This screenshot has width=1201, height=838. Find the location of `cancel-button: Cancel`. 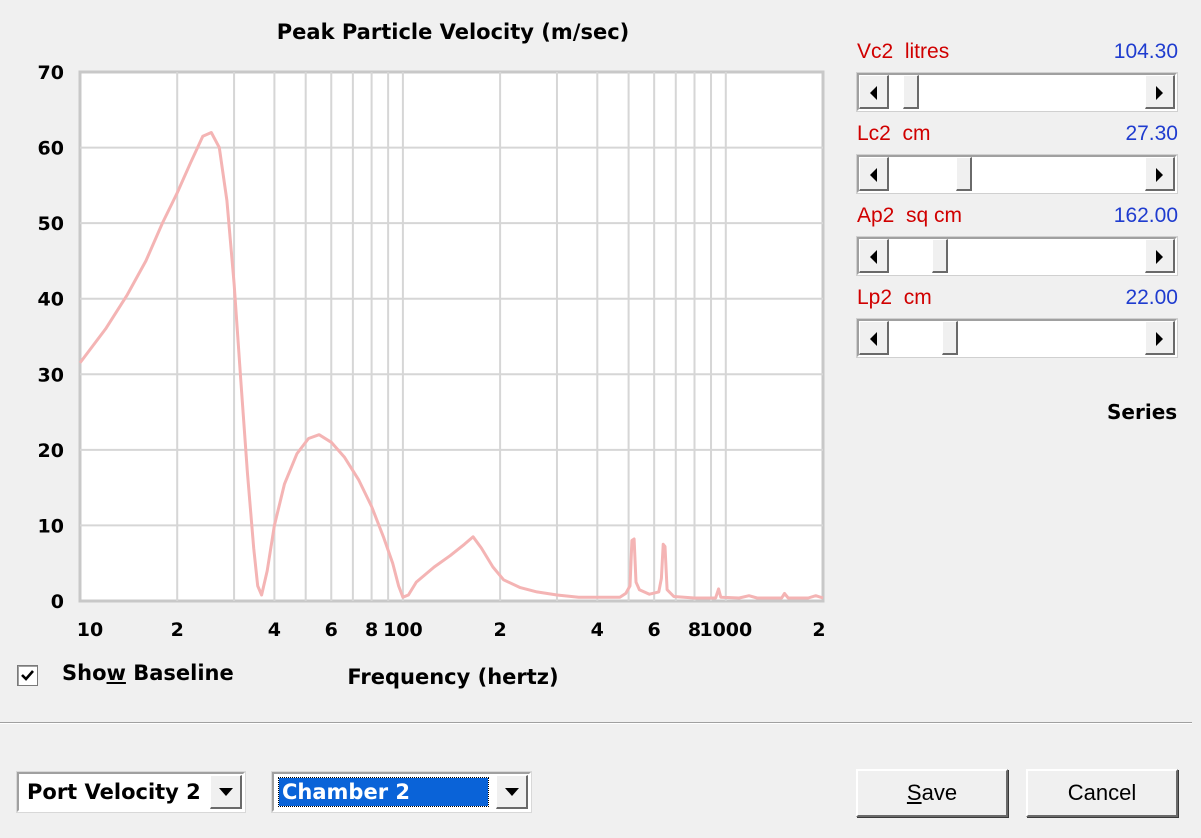

cancel-button: Cancel is located at coordinates (1102, 793).